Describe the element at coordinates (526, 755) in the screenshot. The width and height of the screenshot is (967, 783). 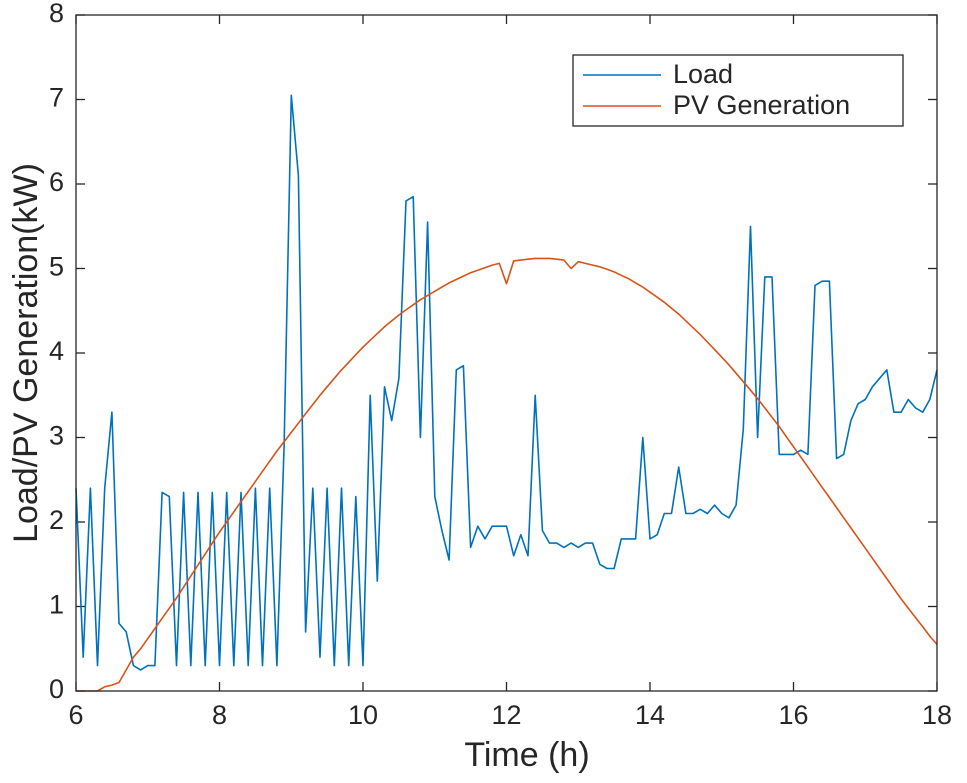
I see `x-axis-label: Time (h)` at that location.